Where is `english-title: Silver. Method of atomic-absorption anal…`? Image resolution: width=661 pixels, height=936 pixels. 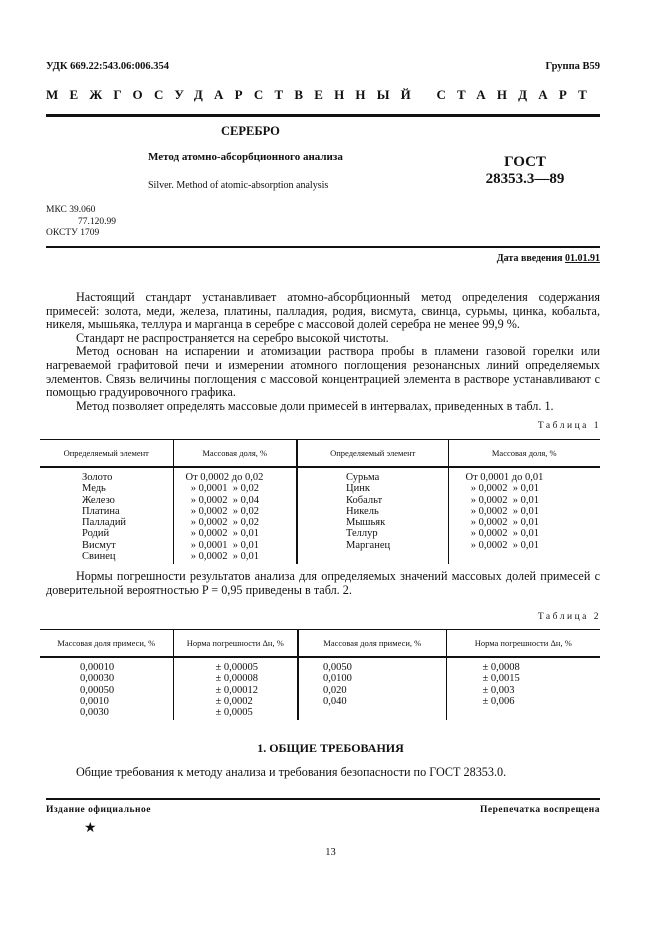
english-title: Silver. Method of atomic-absorption anal… is located at coordinates (238, 185).